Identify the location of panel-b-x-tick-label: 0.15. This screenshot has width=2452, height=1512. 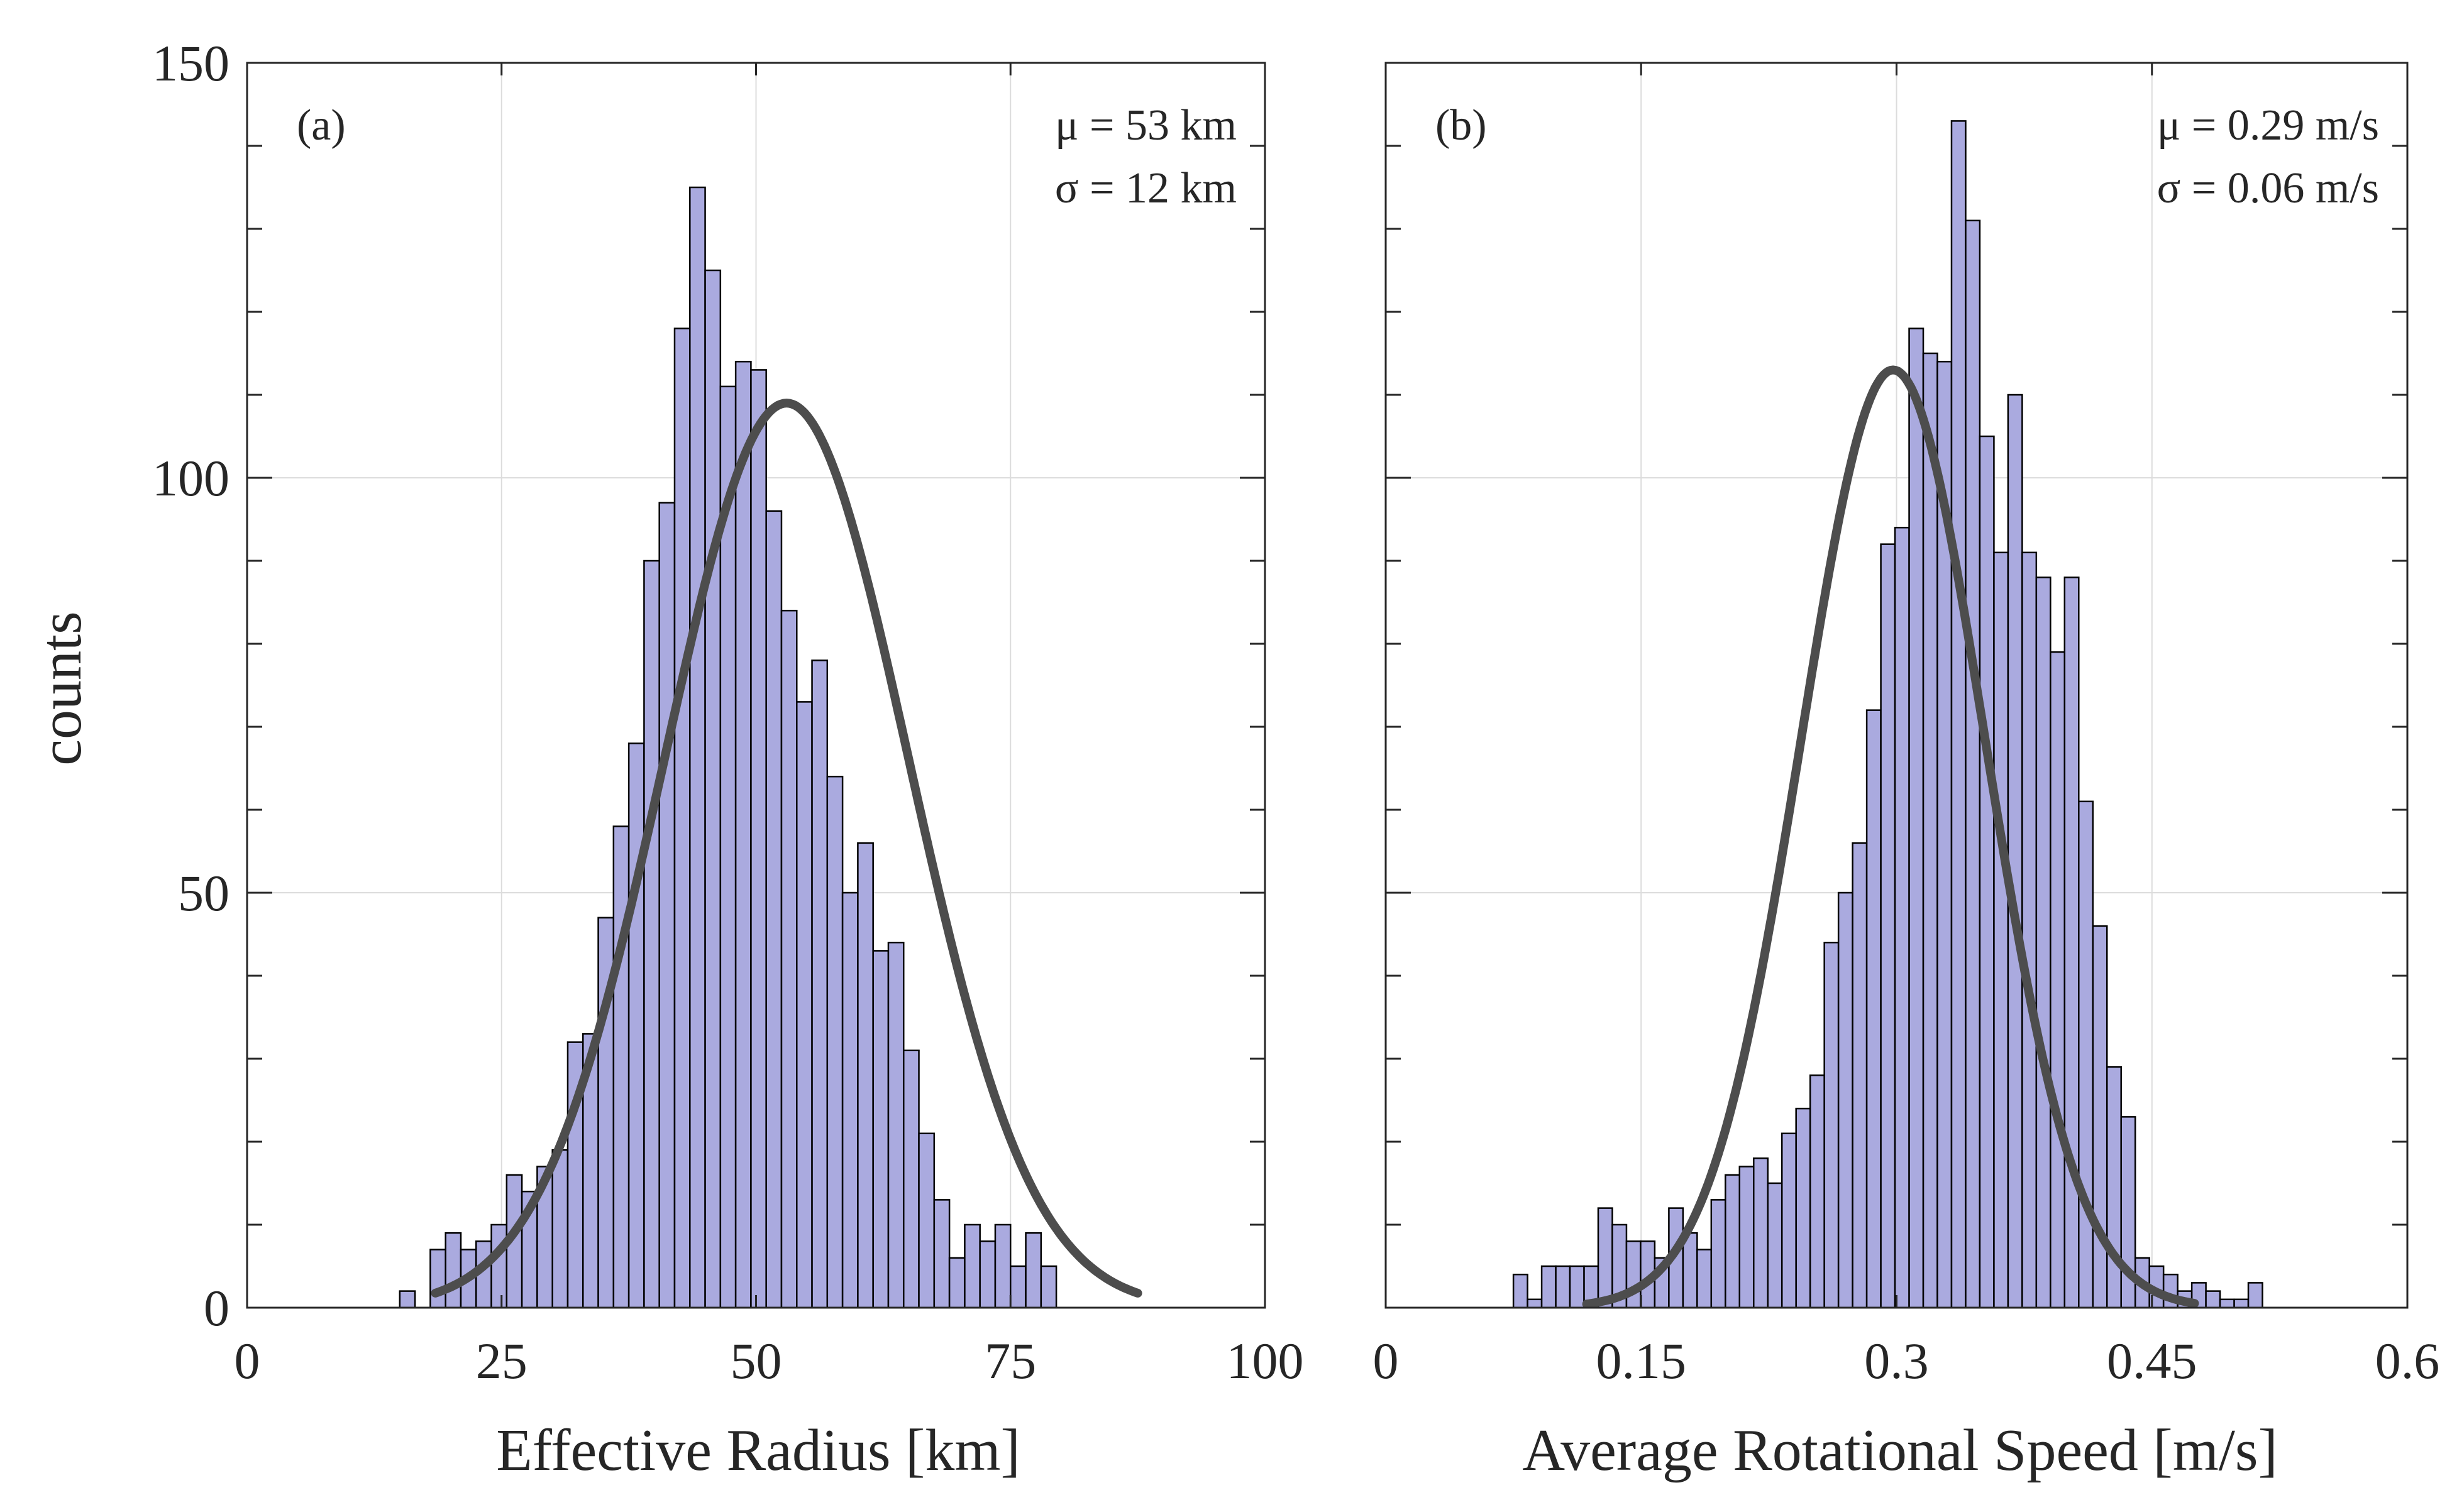
(1642, 1361).